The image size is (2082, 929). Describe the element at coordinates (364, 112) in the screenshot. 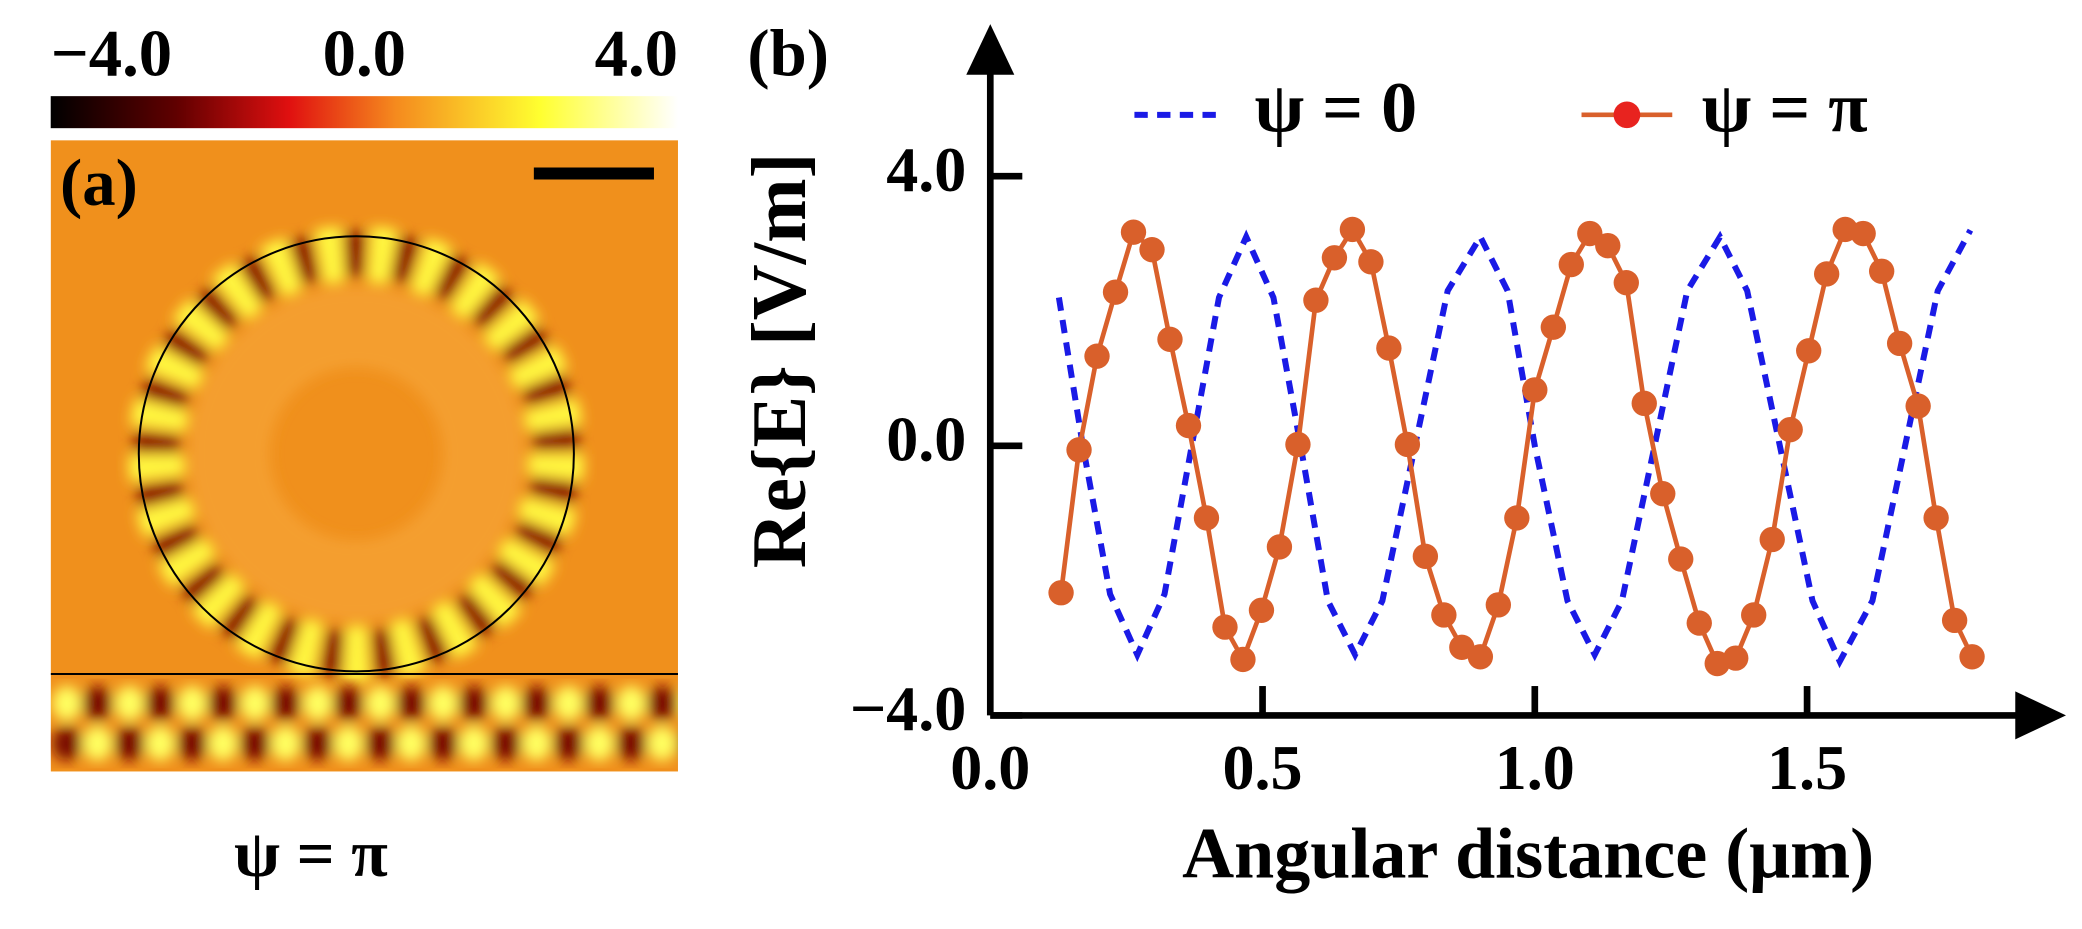

I see `colorbar` at that location.